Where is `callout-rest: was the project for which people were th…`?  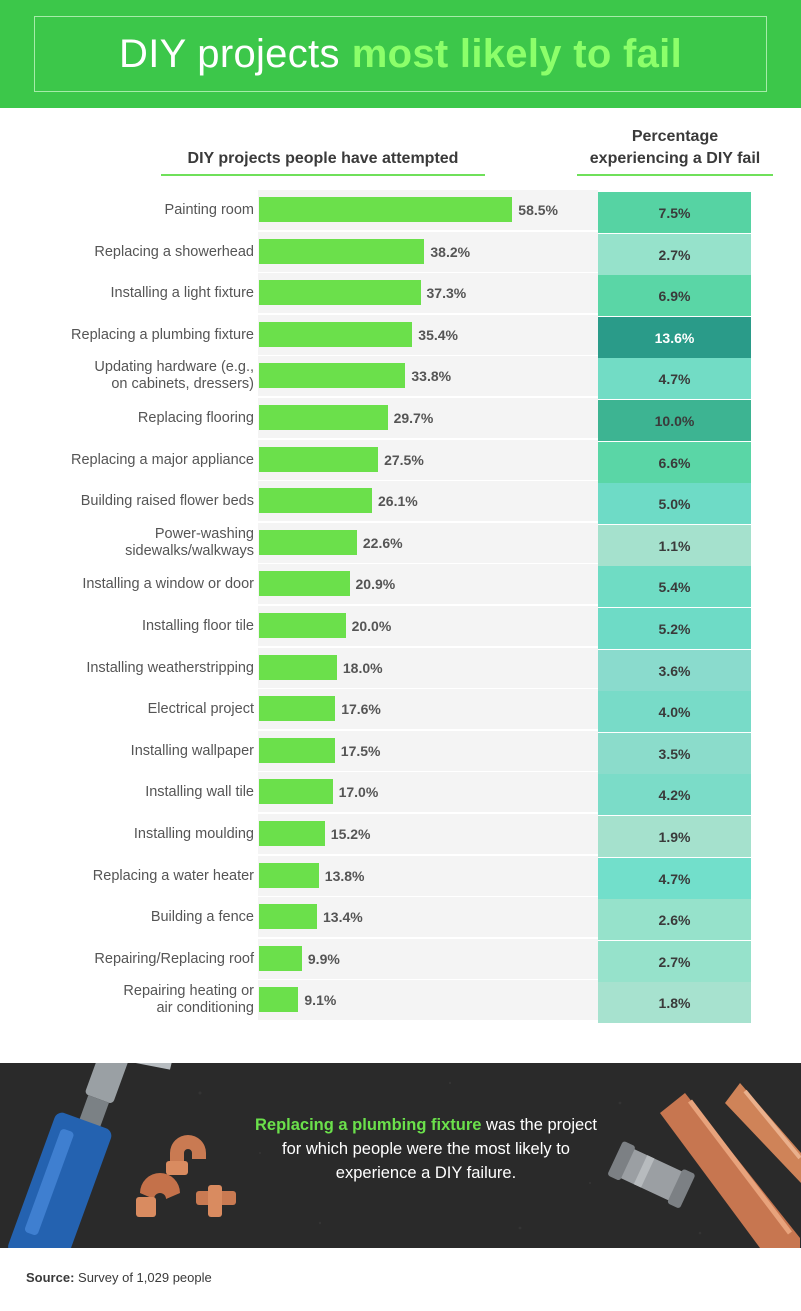 callout-rest: was the project for which people were th… is located at coordinates (440, 1149).